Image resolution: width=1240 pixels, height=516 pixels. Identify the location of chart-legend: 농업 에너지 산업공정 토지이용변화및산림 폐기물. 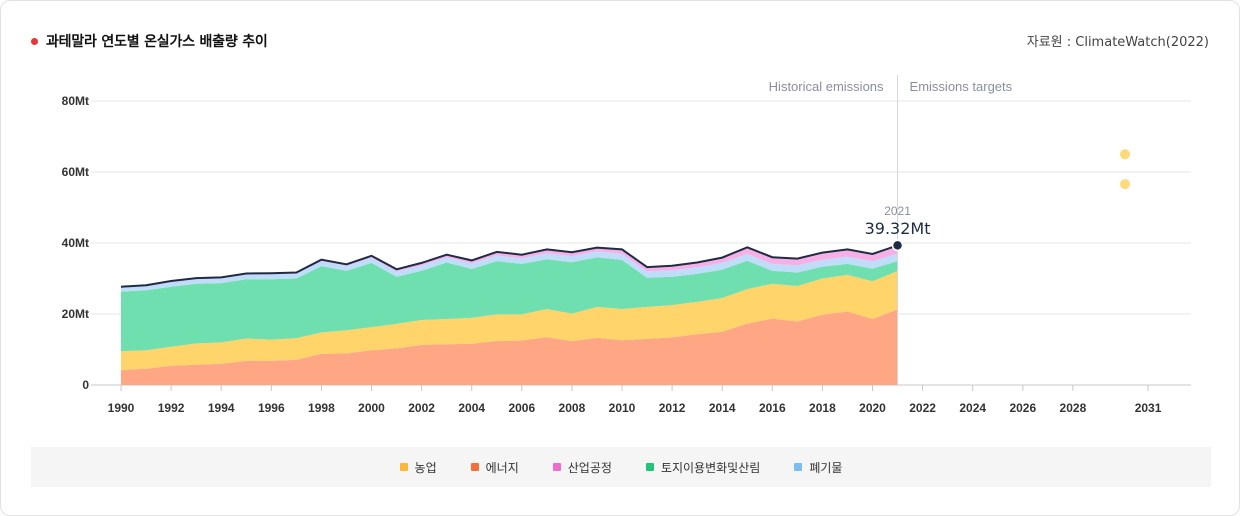
(621, 467).